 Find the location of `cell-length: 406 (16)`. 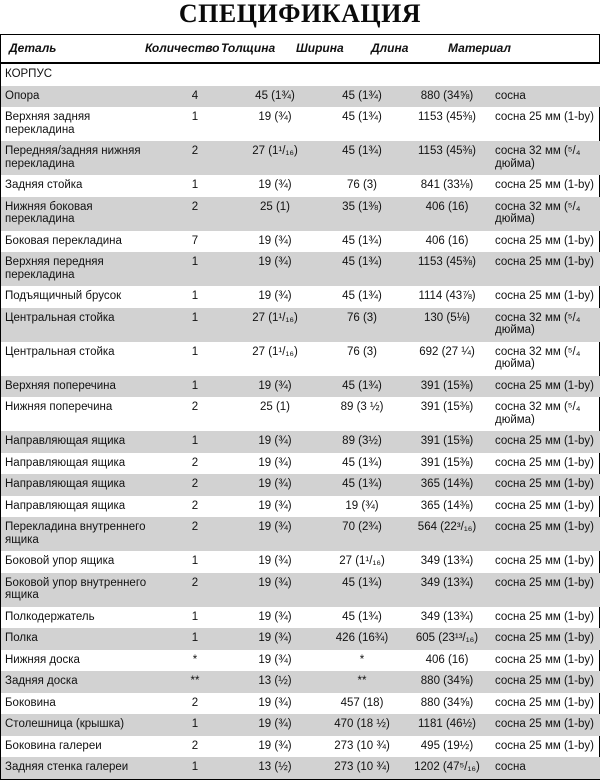

cell-length: 406 (16) is located at coordinates (447, 659).